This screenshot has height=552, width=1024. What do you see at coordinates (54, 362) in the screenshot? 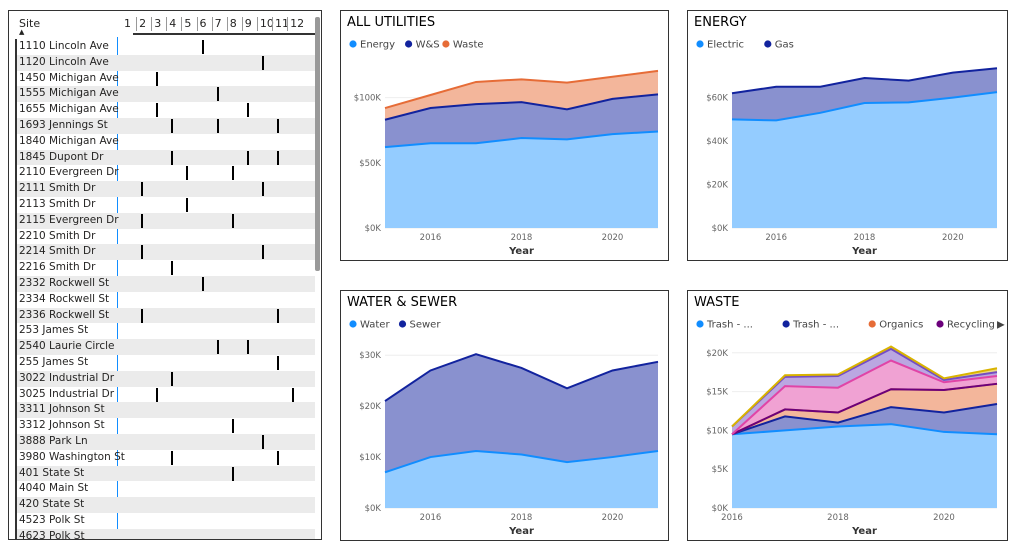
I see `site-name: 255 James St` at bounding box center [54, 362].